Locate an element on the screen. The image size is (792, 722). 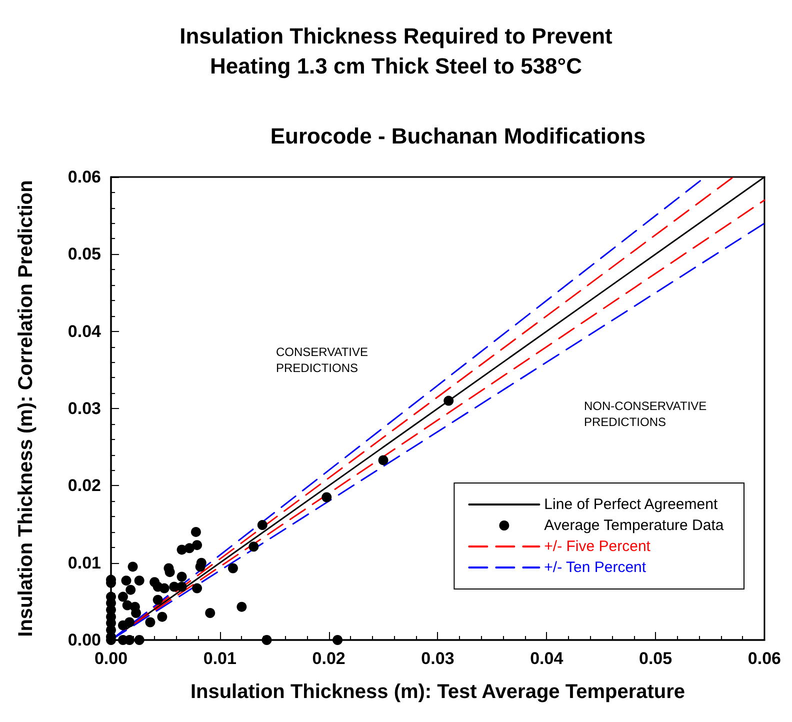
x-tick-label: 0.02 is located at coordinates (329, 658).